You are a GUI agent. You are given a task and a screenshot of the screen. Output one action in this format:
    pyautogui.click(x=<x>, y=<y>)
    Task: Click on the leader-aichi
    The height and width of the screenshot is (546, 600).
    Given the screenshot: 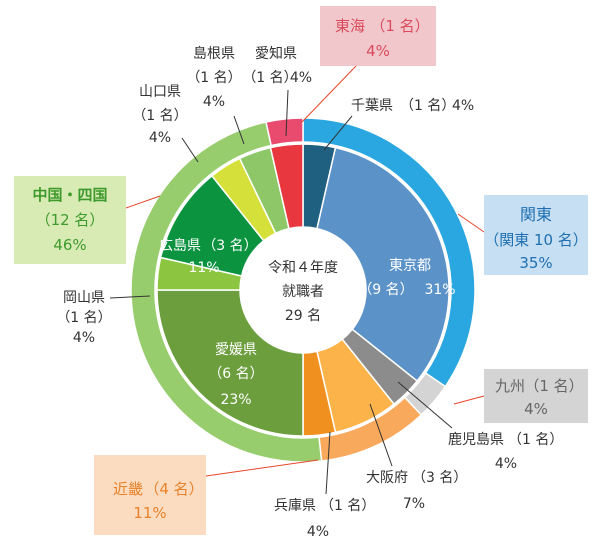 What is the action you would take?
    pyautogui.click(x=287, y=113)
    